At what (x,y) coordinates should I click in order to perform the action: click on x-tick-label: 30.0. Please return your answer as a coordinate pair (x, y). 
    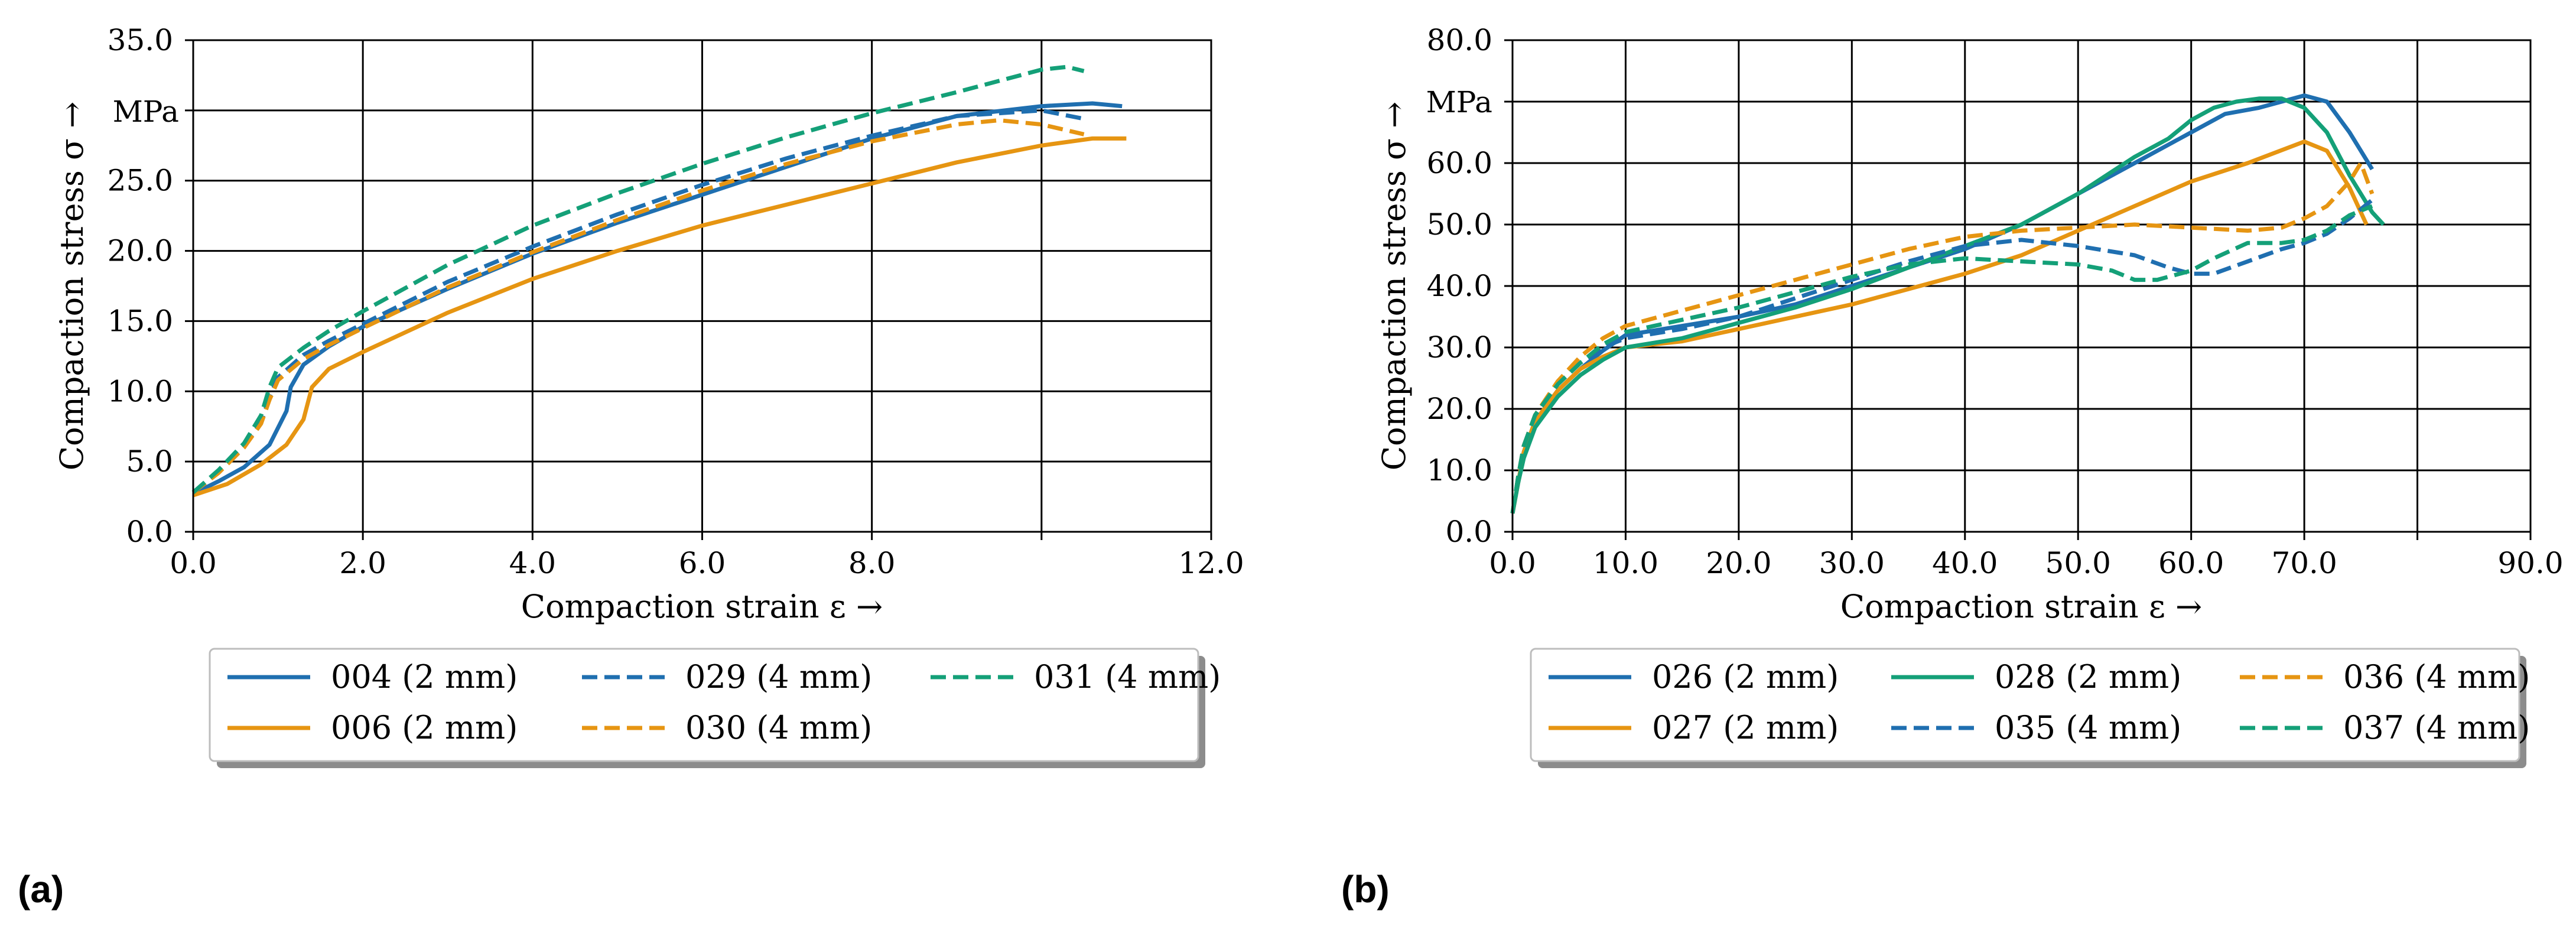
    Looking at the image, I should click on (1852, 563).